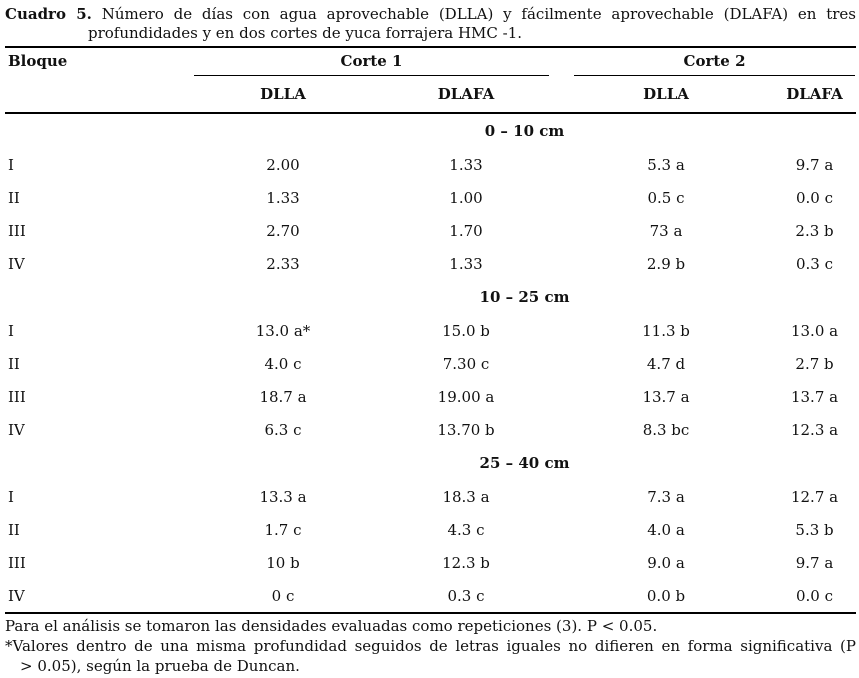 This screenshot has height=678, width=859. I want to click on cell-c1-dlafa: 13.70 b, so click(466, 429).